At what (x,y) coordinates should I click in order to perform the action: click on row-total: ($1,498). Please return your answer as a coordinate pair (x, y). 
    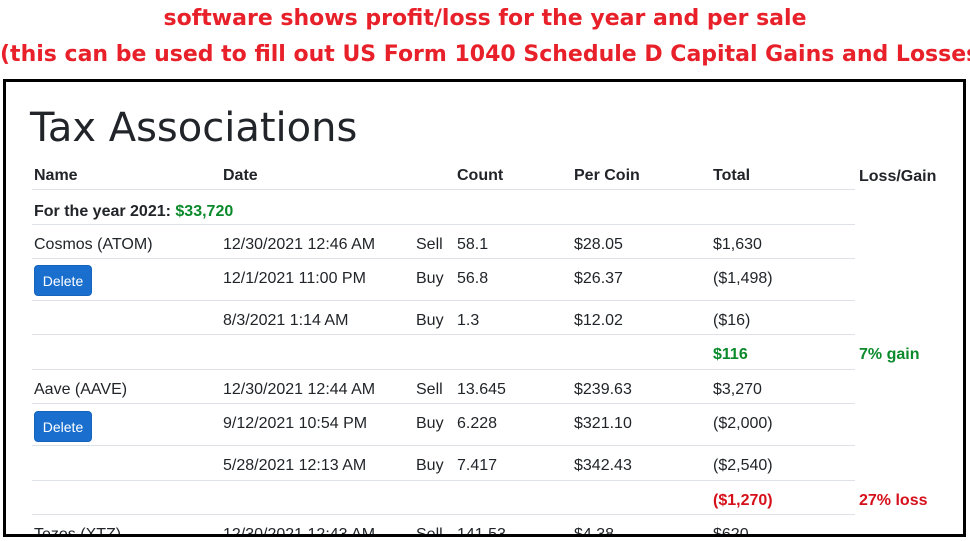
    Looking at the image, I should click on (743, 278).